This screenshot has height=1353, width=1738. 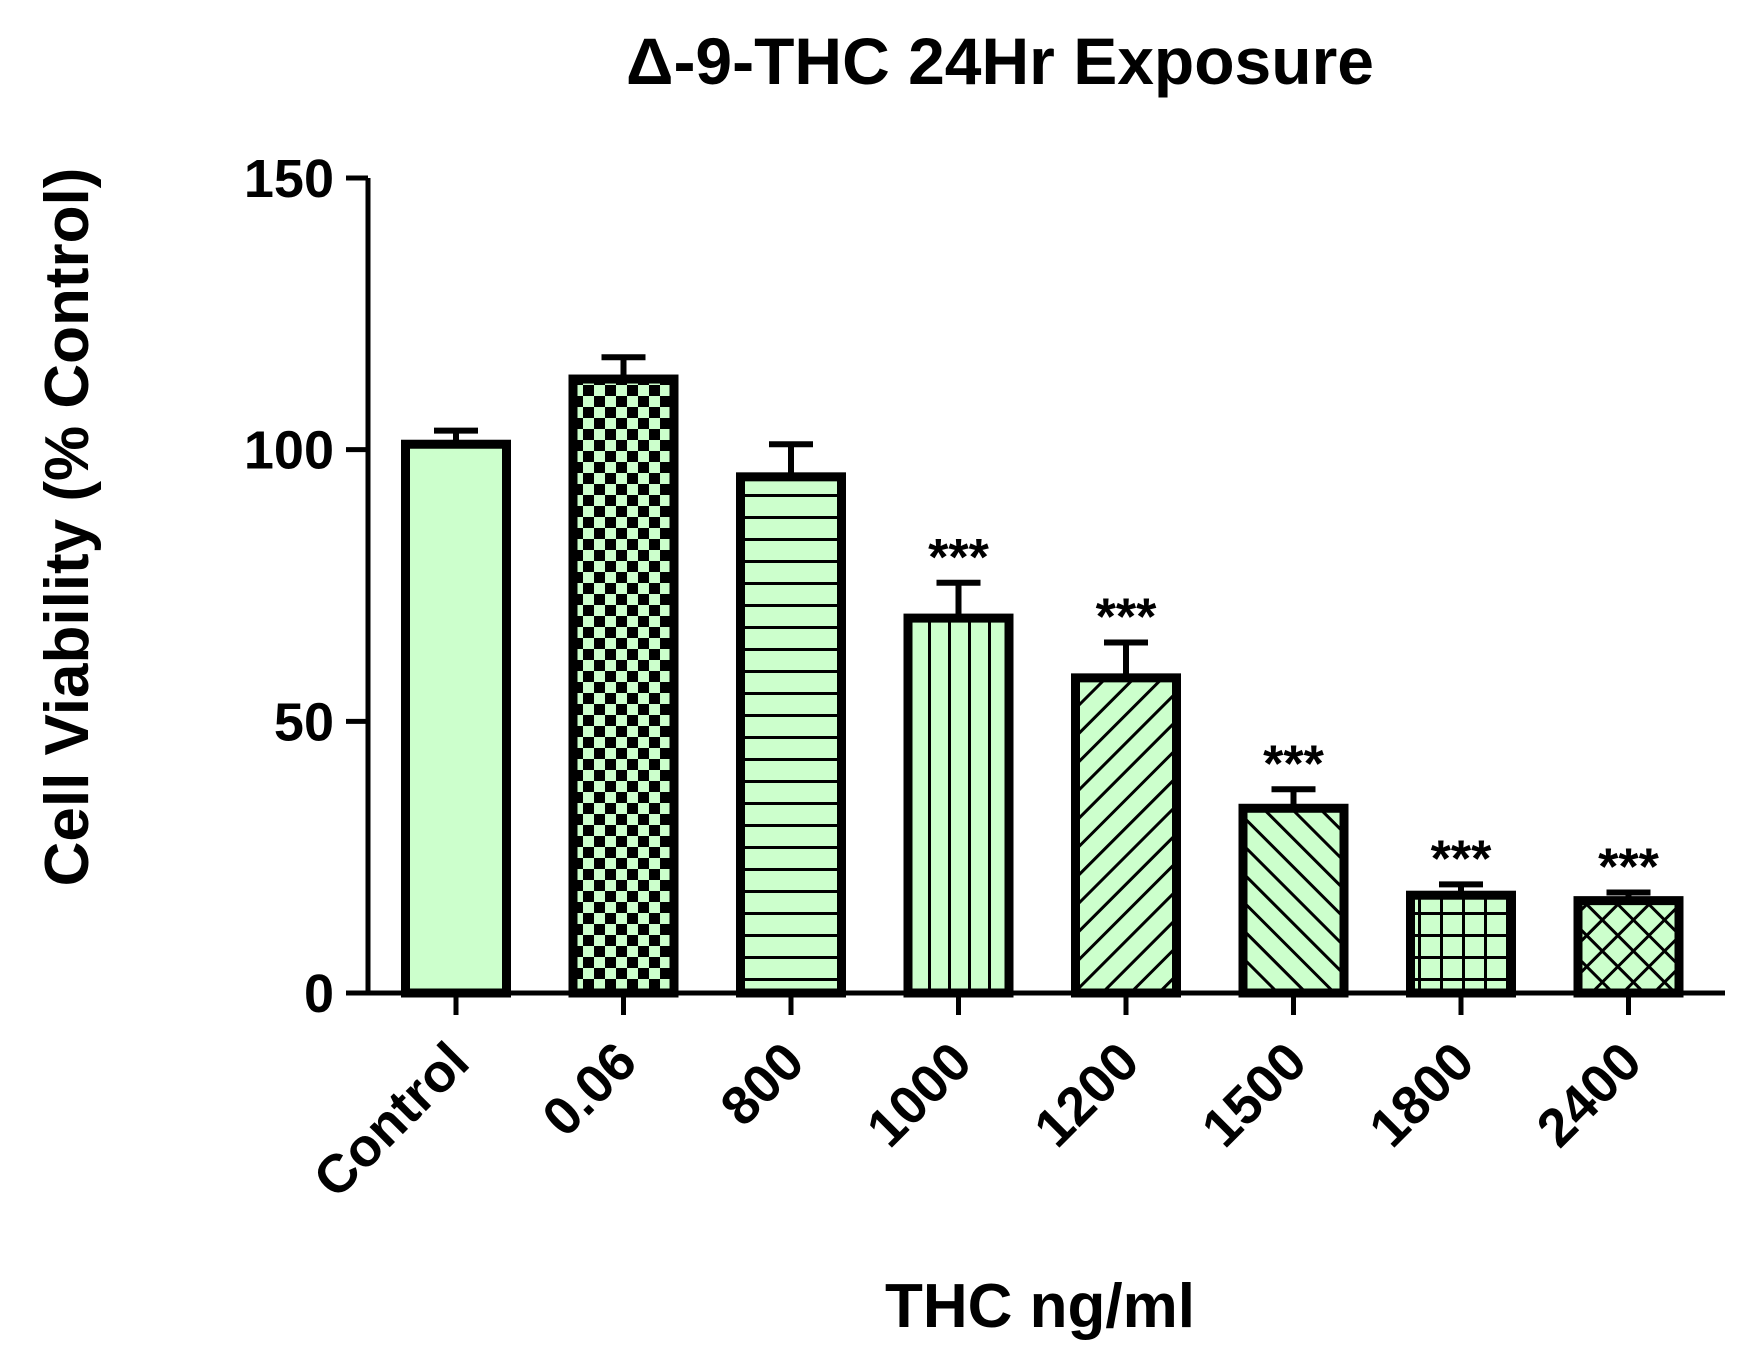 What do you see at coordinates (1086, 1094) in the screenshot?
I see `x-tick-label: 1200` at bounding box center [1086, 1094].